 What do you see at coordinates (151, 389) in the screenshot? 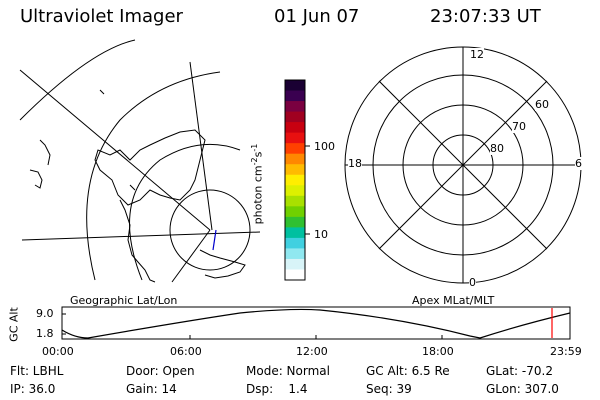
I see `gain-info: Gain: 14` at bounding box center [151, 389].